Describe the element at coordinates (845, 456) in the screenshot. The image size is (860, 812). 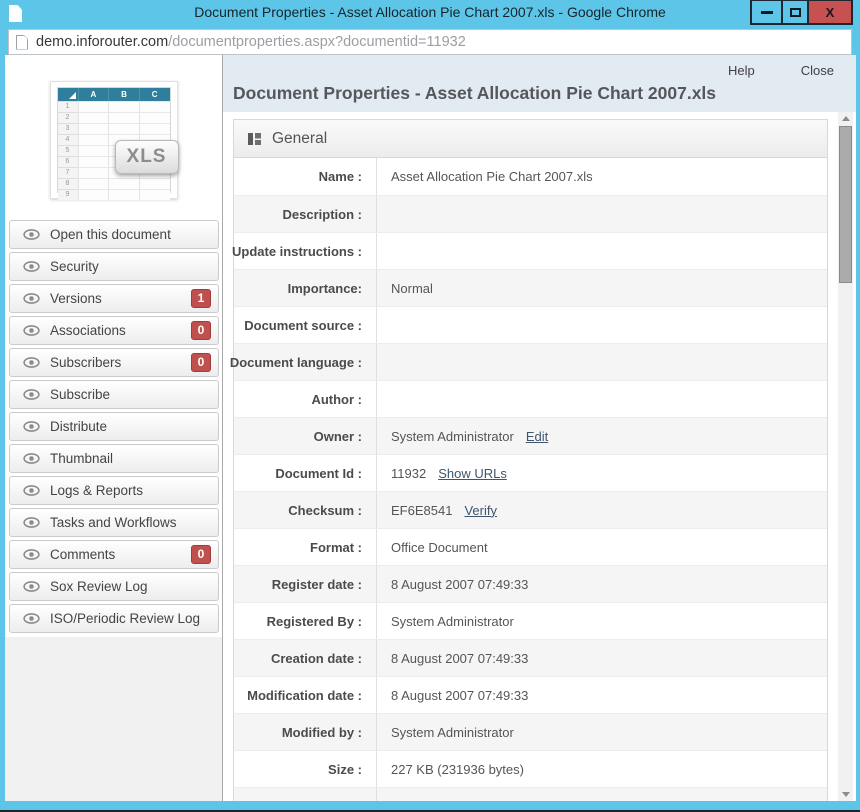
I see `scrollbar` at that location.